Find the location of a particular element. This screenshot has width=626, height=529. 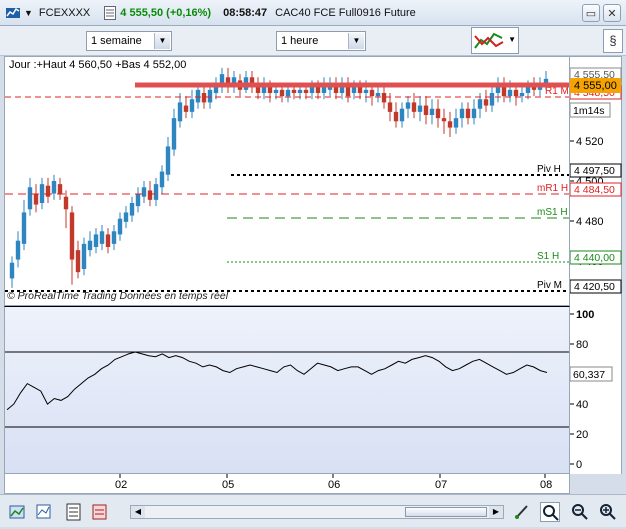

level-label: S1 H is located at coordinates (548, 256).